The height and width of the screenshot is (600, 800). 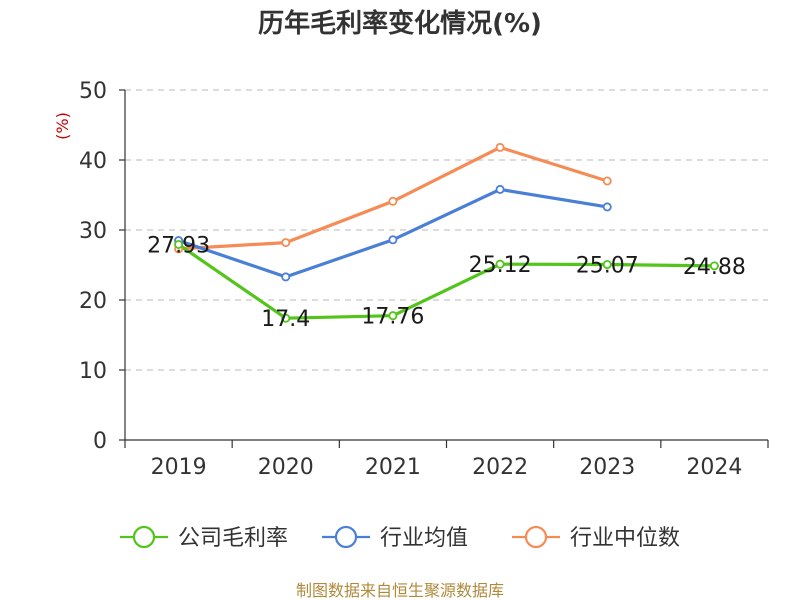 I want to click on x-tick-label: 2021, so click(x=393, y=467).